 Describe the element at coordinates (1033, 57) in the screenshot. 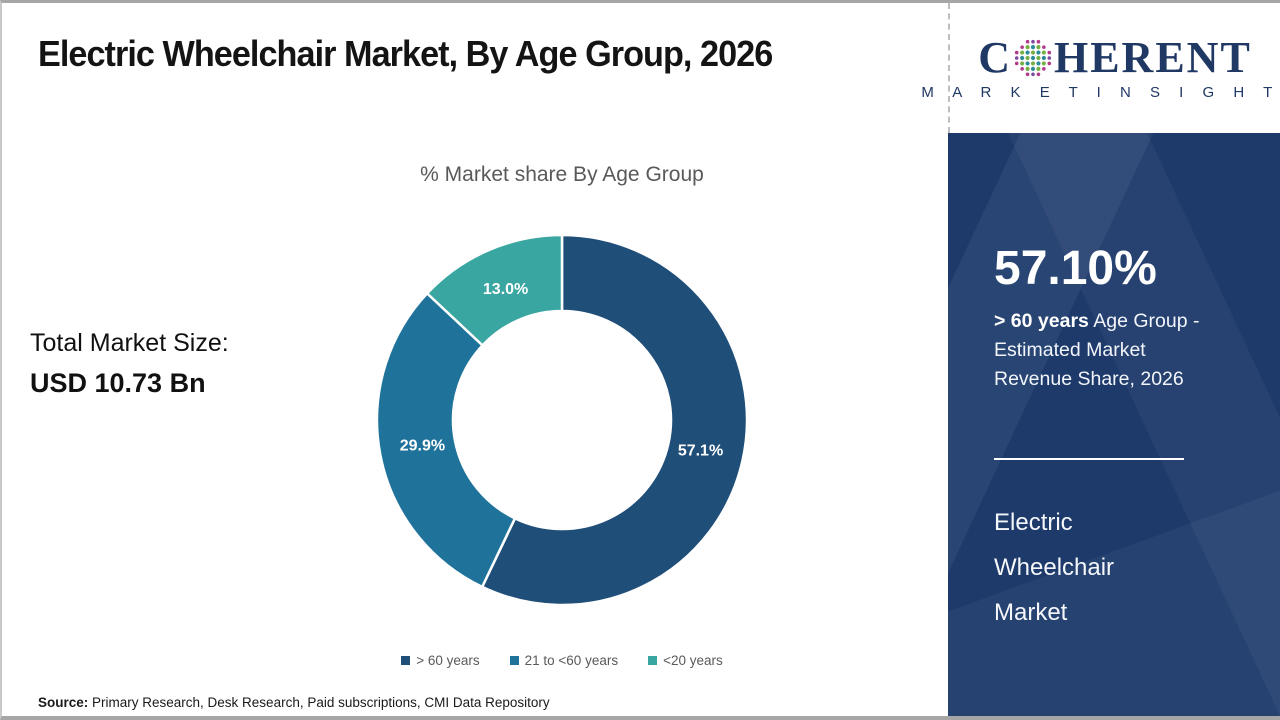

I see `dotted-globe-icon` at that location.